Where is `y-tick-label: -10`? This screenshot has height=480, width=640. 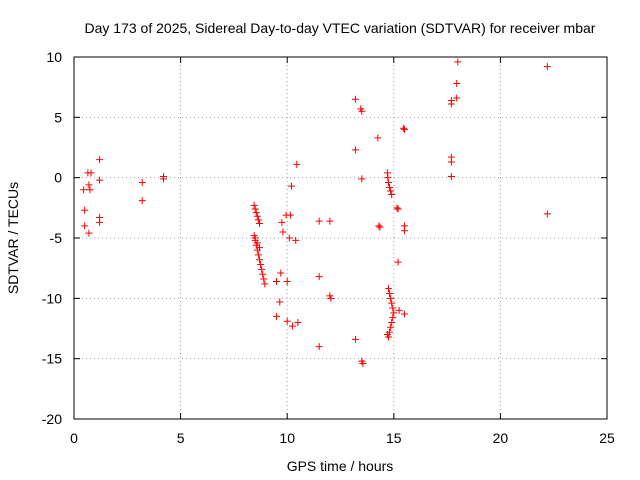
y-tick-label: -10 is located at coordinates (52, 298).